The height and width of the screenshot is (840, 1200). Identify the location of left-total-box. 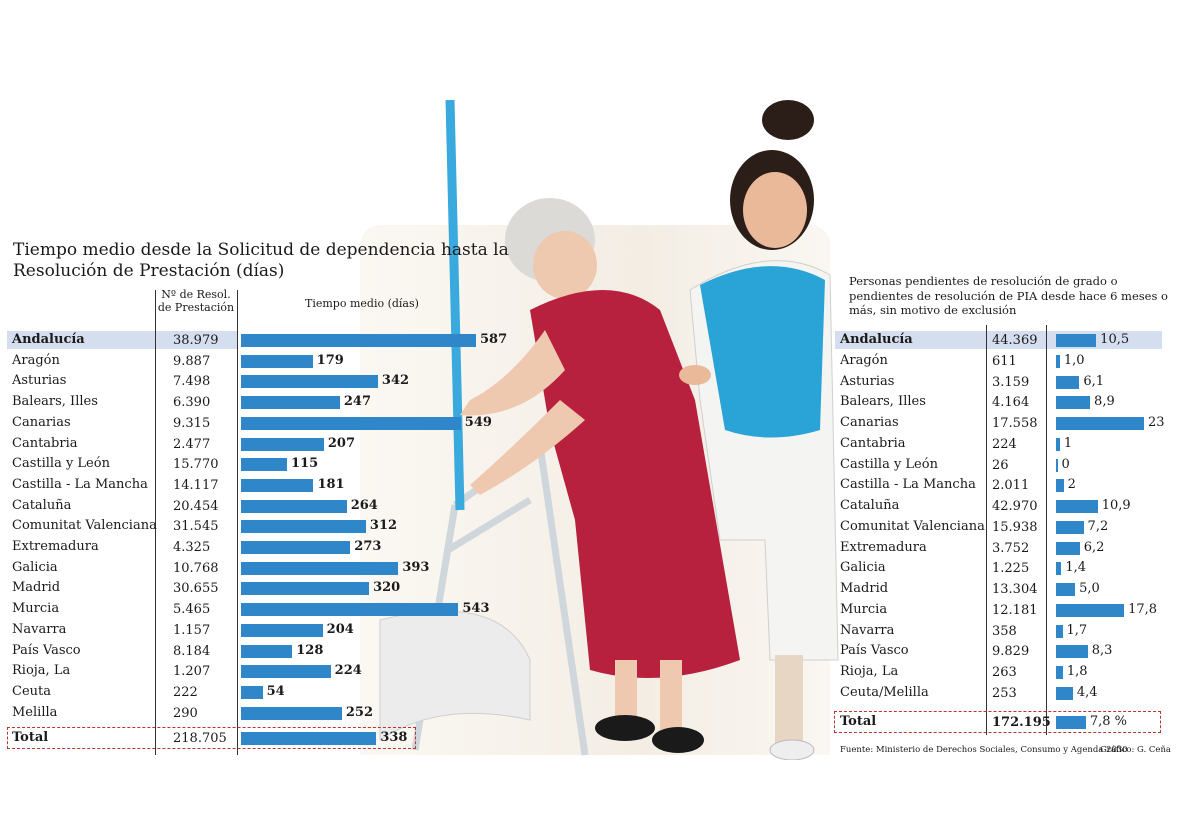
(211, 738).